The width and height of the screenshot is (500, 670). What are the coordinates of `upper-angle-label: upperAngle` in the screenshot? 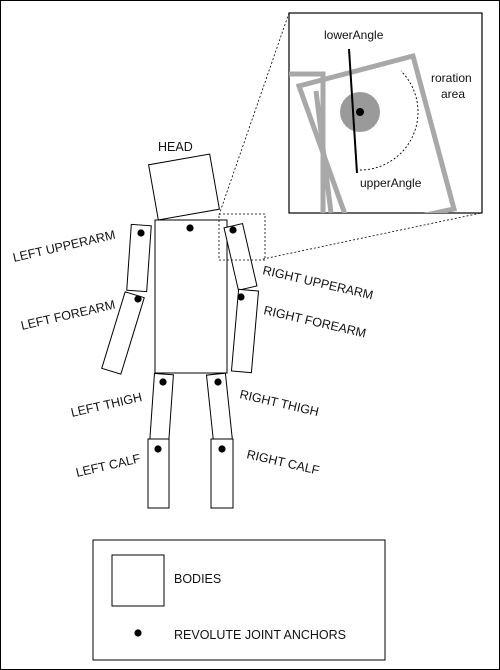 It's located at (391, 183).